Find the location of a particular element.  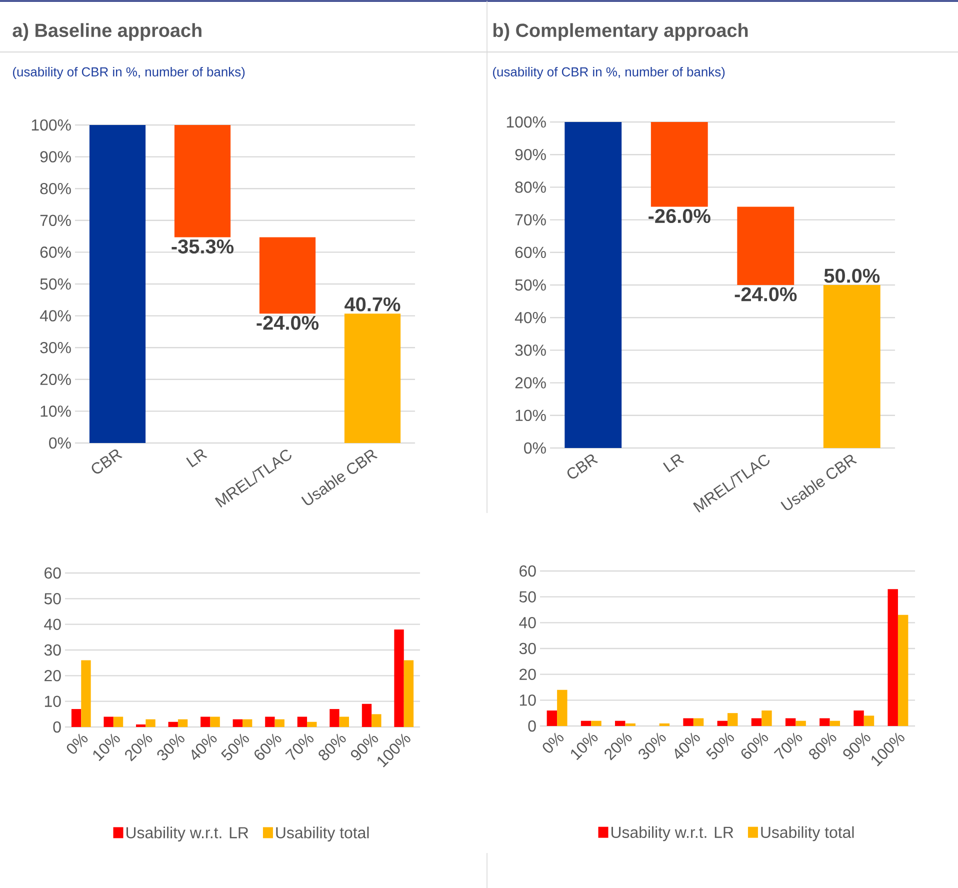

y-tick-label: 100% is located at coordinates (526, 122).